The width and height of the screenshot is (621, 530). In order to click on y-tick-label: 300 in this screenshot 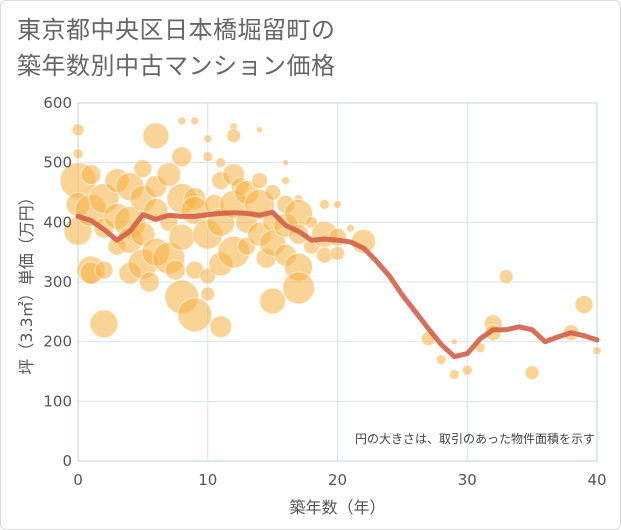, I will do `click(57, 282)`.